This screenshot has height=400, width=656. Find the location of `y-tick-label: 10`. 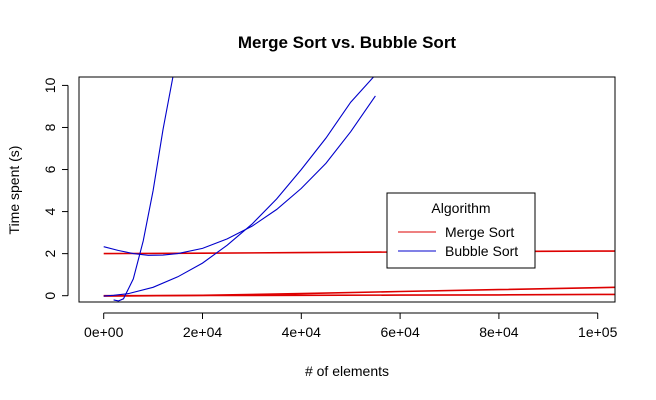

y-tick-label: 10 is located at coordinates (50, 85).